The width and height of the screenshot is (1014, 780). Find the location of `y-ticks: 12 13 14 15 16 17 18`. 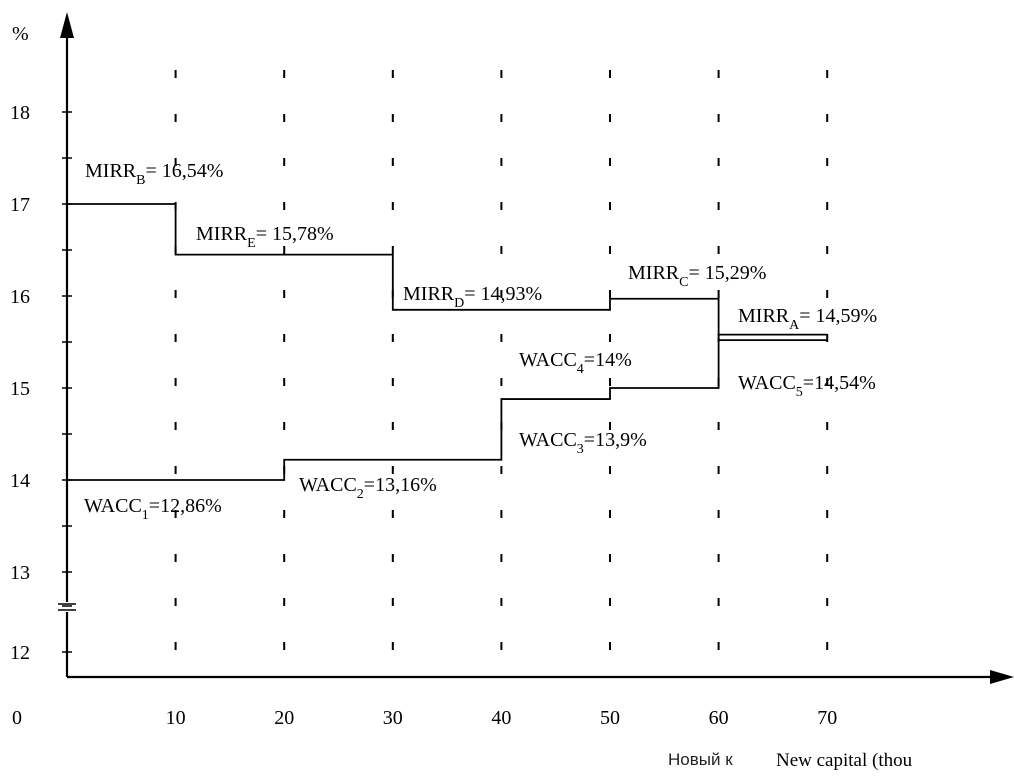

y-ticks: 12 13 14 15 16 17 18 is located at coordinates (41, 383).